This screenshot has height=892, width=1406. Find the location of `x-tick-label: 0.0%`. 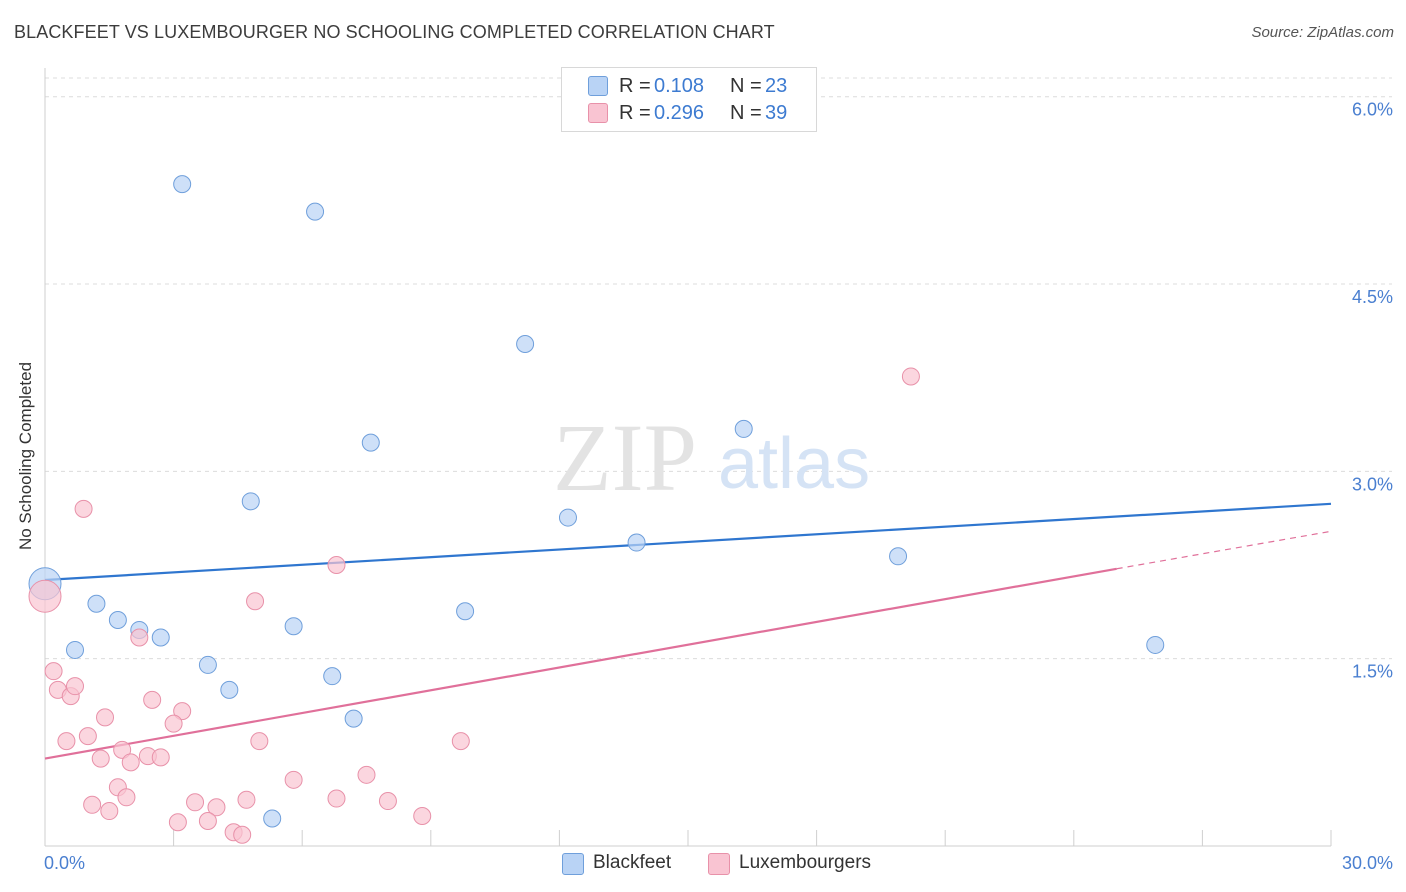

x-tick-label: 0.0% is located at coordinates (64, 863).